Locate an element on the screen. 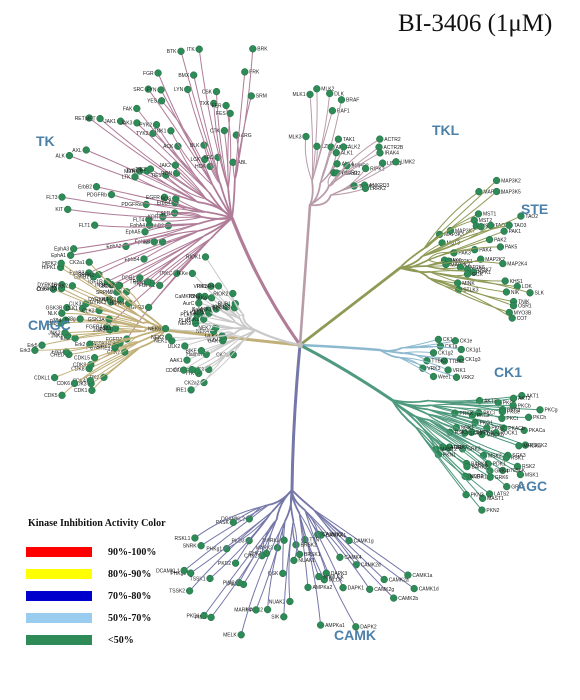  kinase-label: CDK1 is located at coordinates (81, 391).